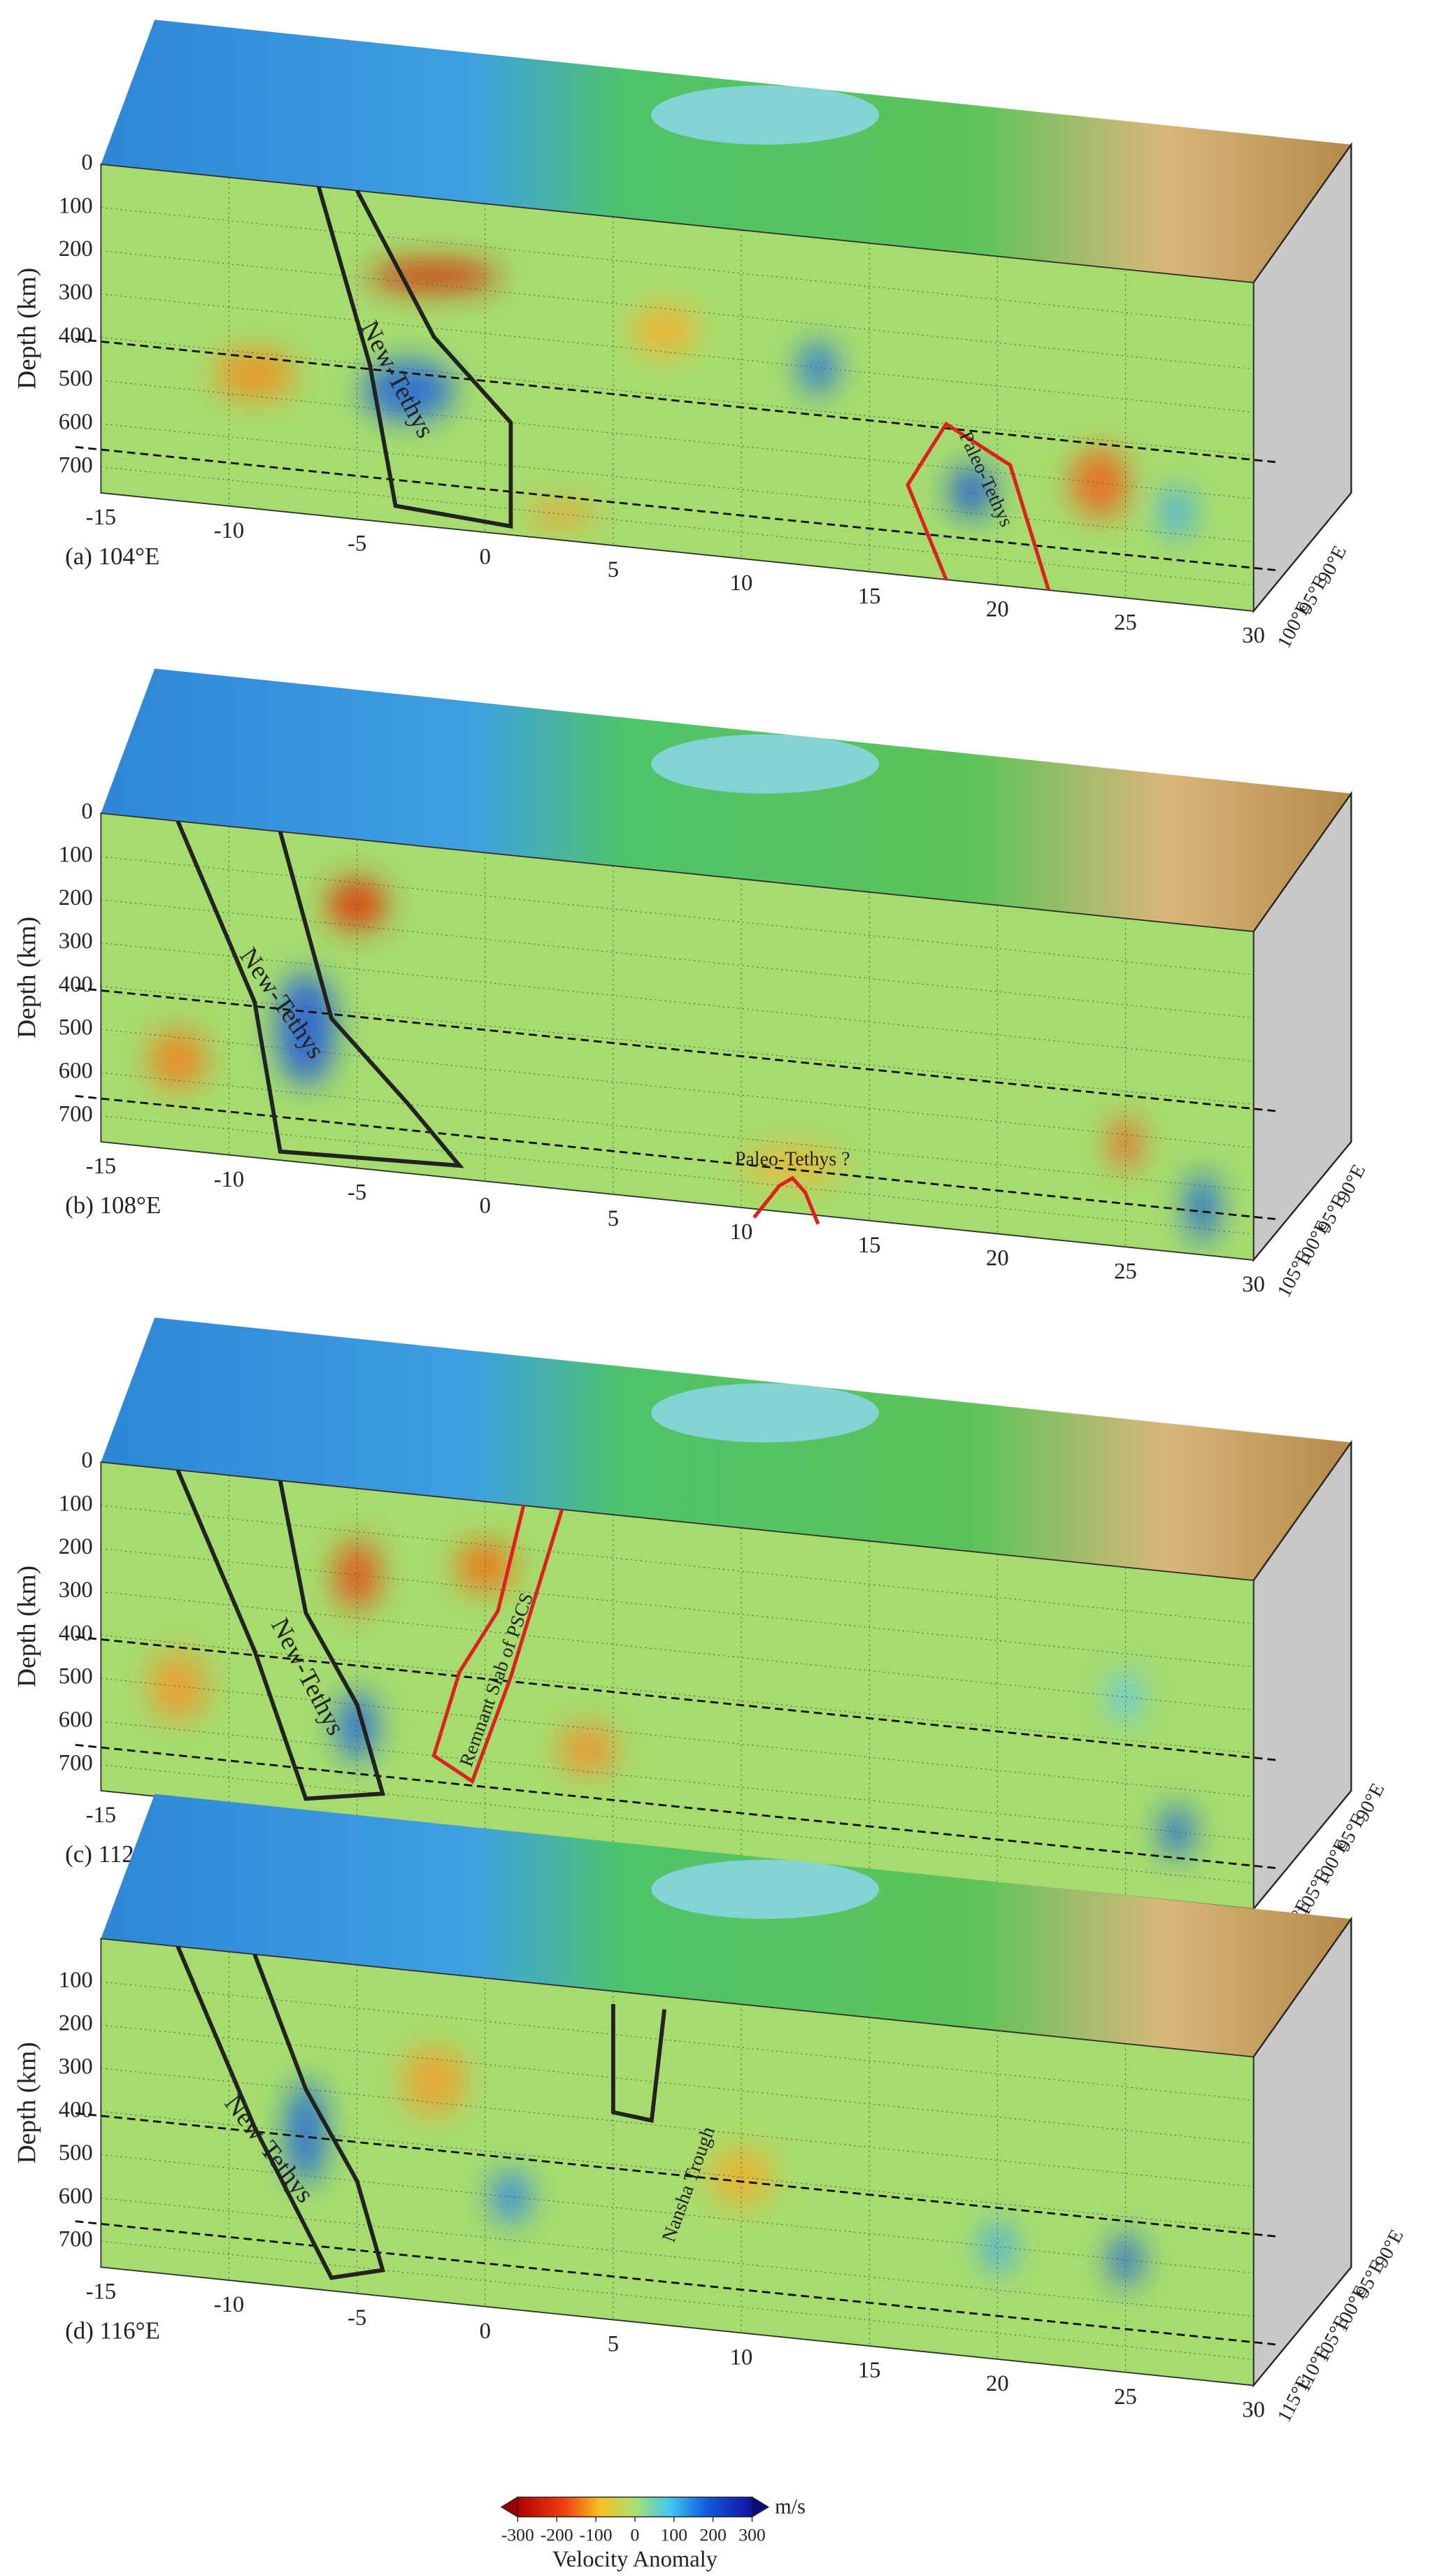  What do you see at coordinates (76, 2153) in the screenshot?
I see `depth-tick-label: 500` at bounding box center [76, 2153].